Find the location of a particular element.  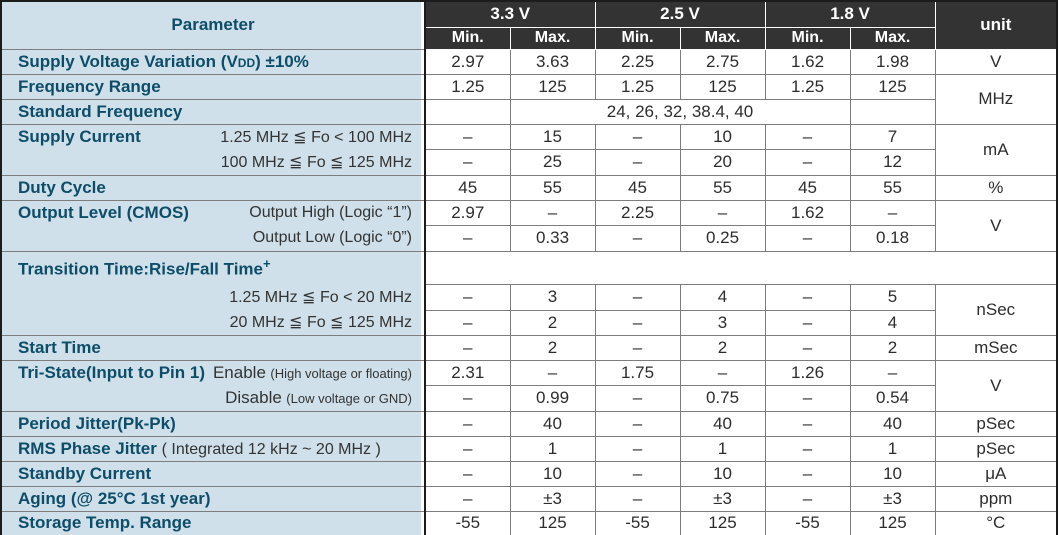

value-cell: 3 is located at coordinates (722, 322).